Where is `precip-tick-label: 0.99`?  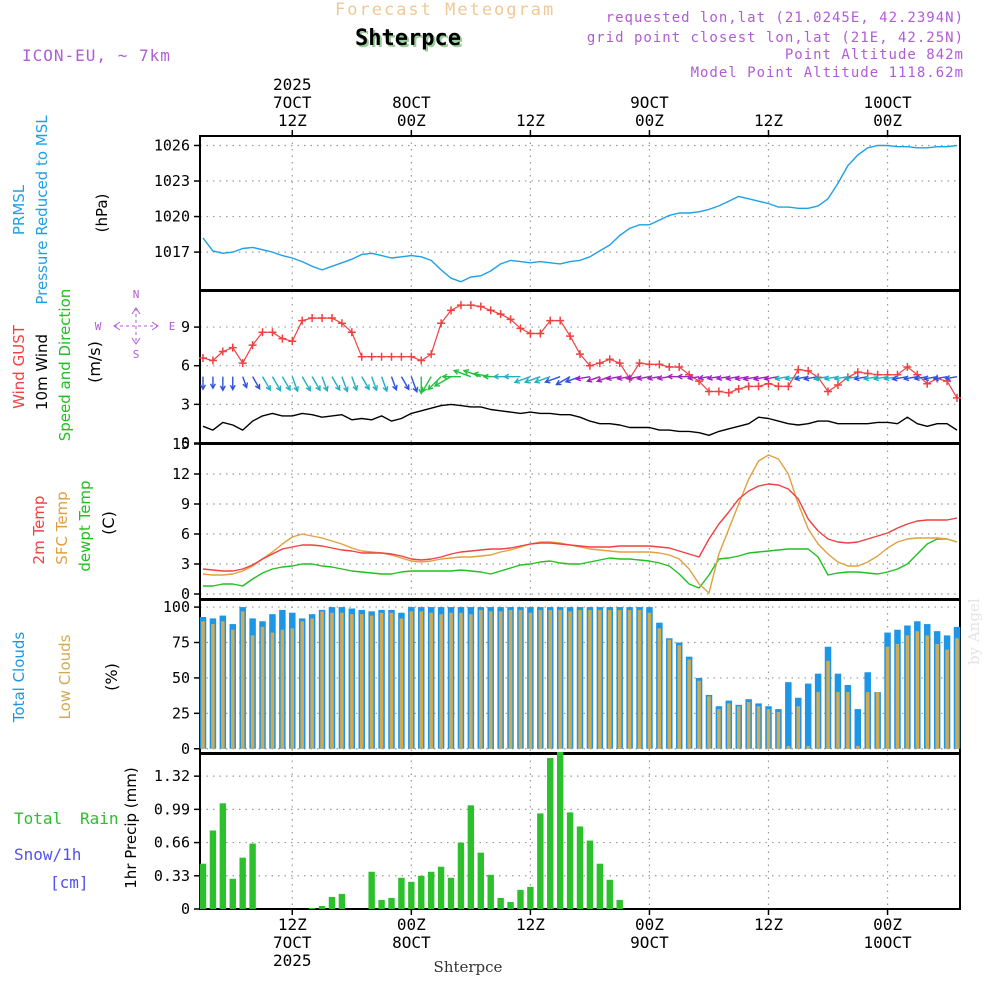 precip-tick-label: 0.99 is located at coordinates (172, 809).